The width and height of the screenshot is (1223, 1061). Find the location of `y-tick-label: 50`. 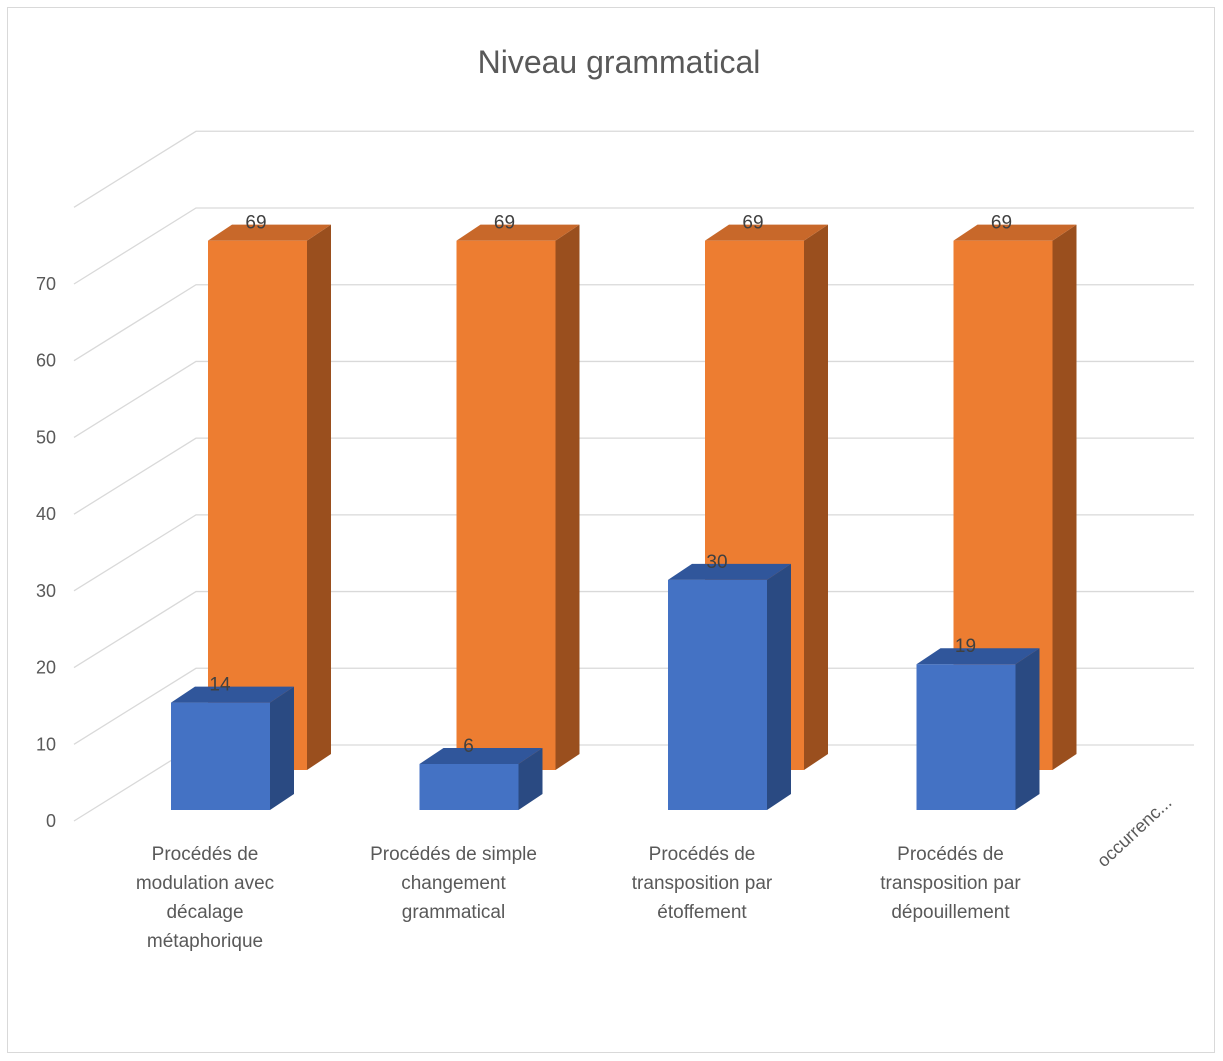

y-tick-label: 50 is located at coordinates (46, 437).